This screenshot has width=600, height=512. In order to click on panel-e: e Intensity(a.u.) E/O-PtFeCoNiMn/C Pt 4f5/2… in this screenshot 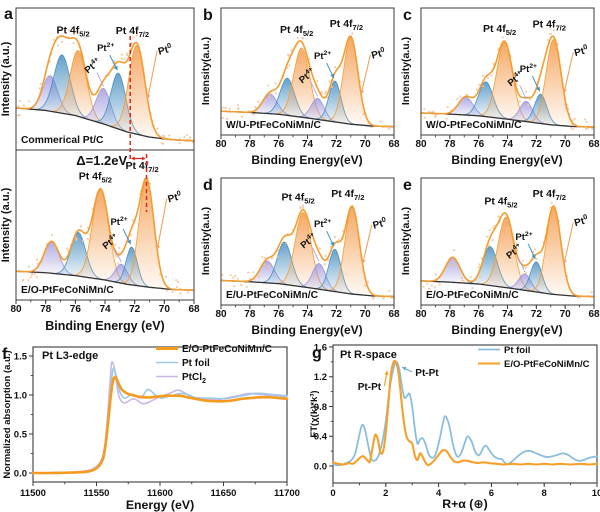, I will do `click(500, 255)`.